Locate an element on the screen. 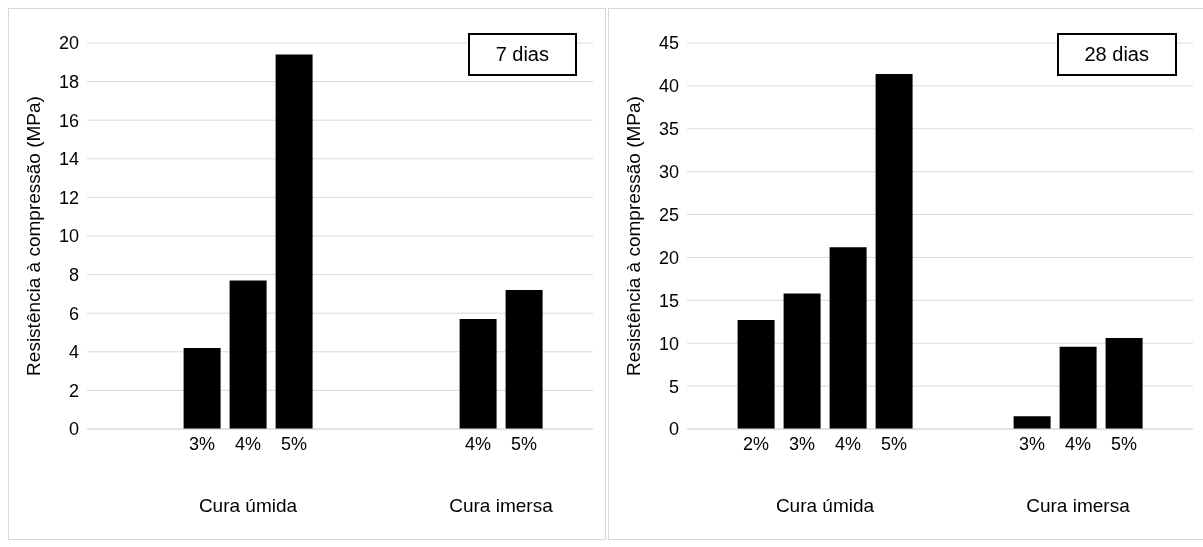  y-tick-label: 15 is located at coordinates (668, 300).